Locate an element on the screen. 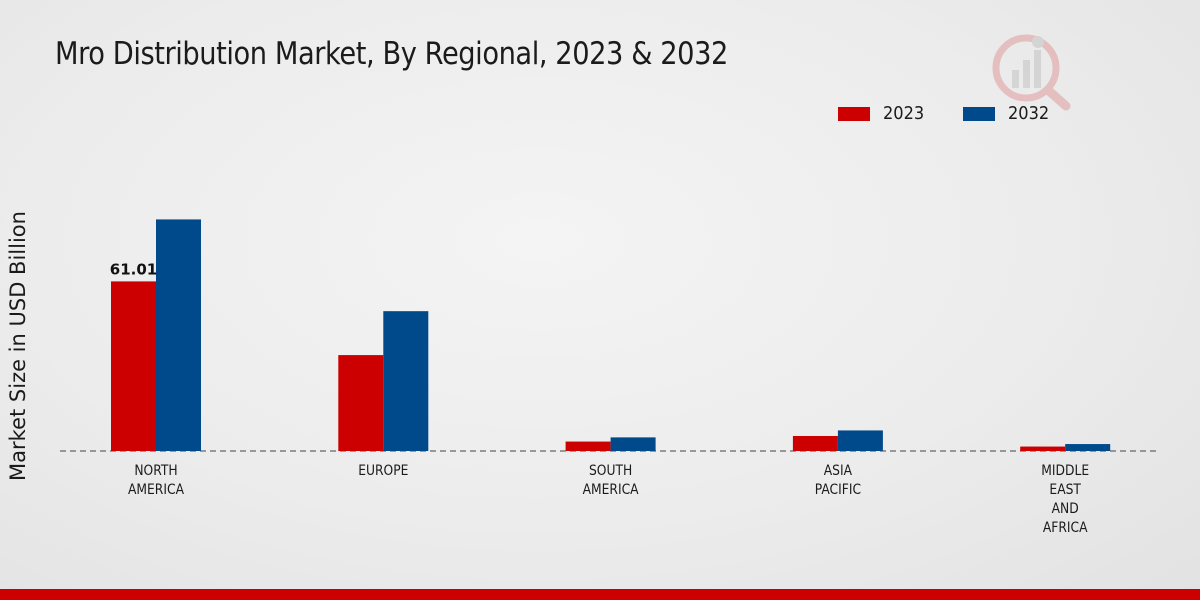 The height and width of the screenshot is (600, 1200). footer-accent-bar is located at coordinates (600, 594).